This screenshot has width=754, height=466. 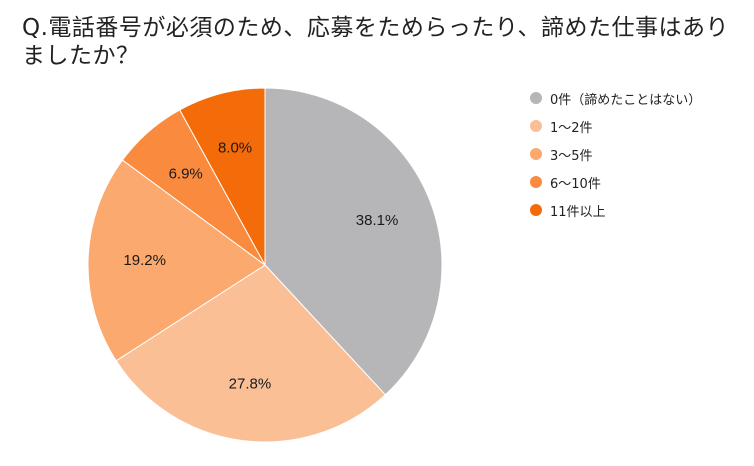 I want to click on legend-label: 6〜10件, so click(x=575, y=184).